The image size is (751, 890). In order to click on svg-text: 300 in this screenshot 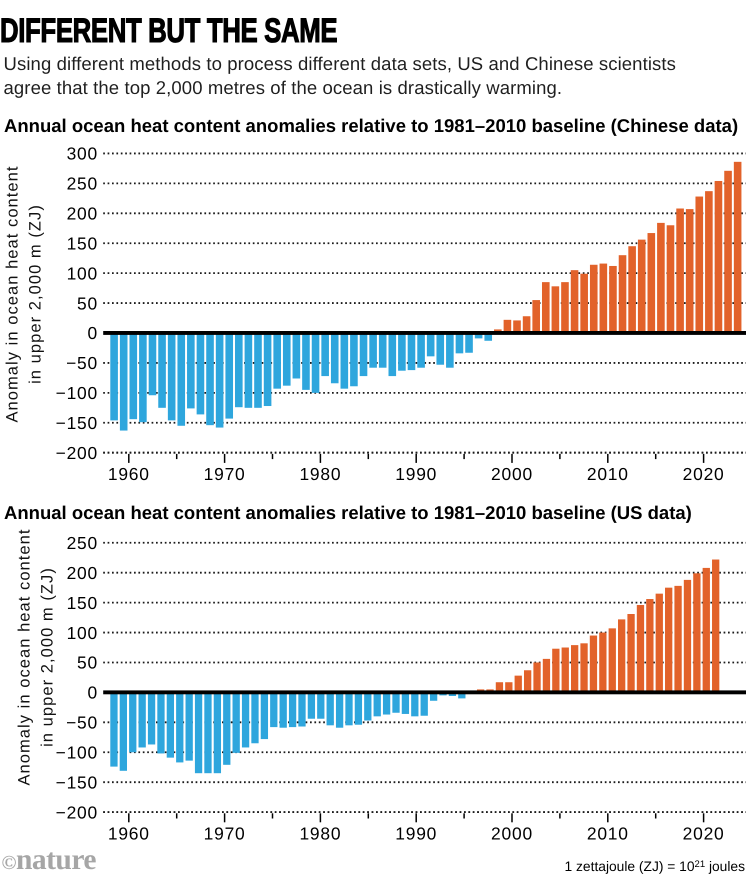, I will do `click(82, 154)`.